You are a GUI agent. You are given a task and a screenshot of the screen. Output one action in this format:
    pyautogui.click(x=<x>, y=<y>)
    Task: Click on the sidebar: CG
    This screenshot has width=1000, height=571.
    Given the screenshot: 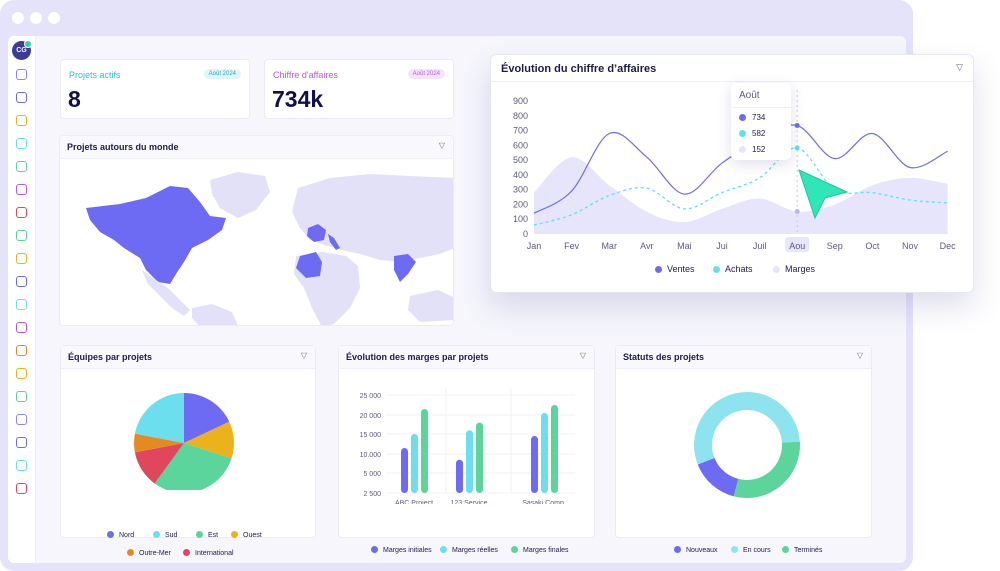 What is the action you would take?
    pyautogui.click(x=22, y=299)
    